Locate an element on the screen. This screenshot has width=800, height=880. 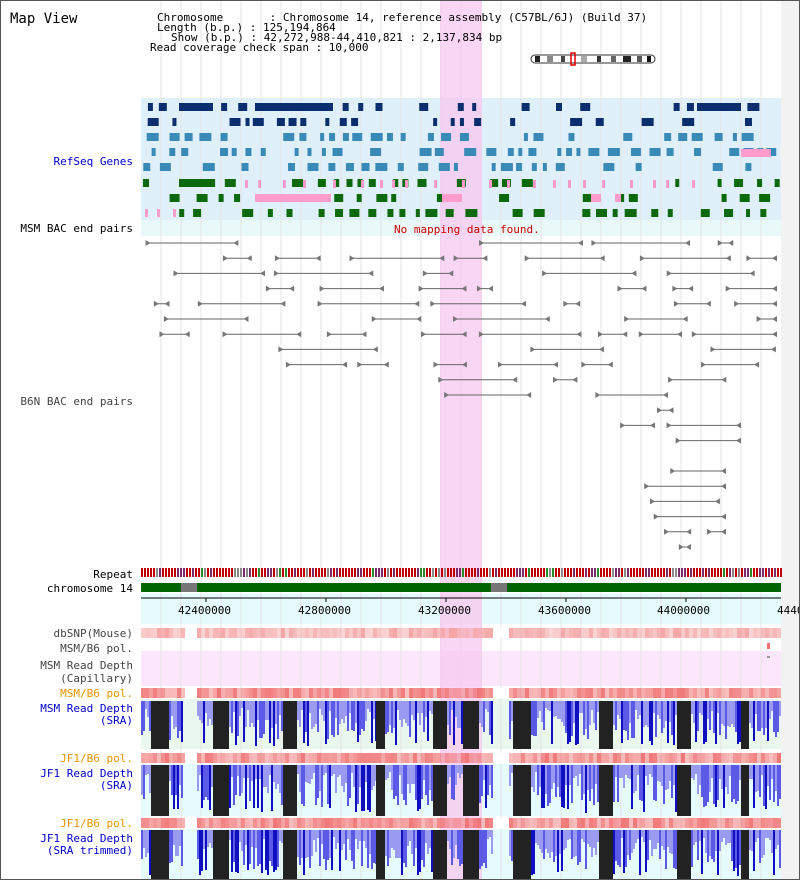
jf1-read-depth-sra-label: JF1 Read Depth is located at coordinates (86, 773).